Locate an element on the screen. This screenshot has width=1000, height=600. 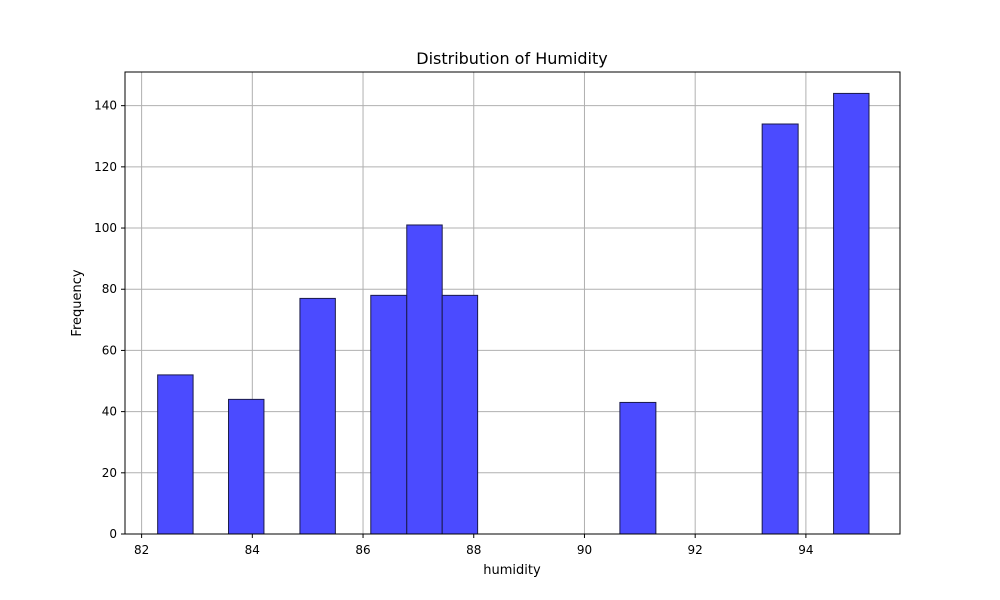
y-tick-label: 40 is located at coordinates (109, 412).